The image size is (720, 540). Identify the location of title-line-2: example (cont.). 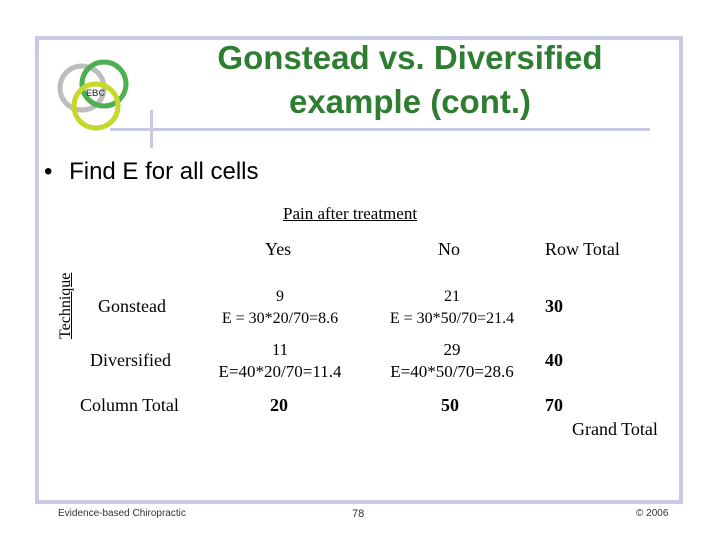
(410, 101).